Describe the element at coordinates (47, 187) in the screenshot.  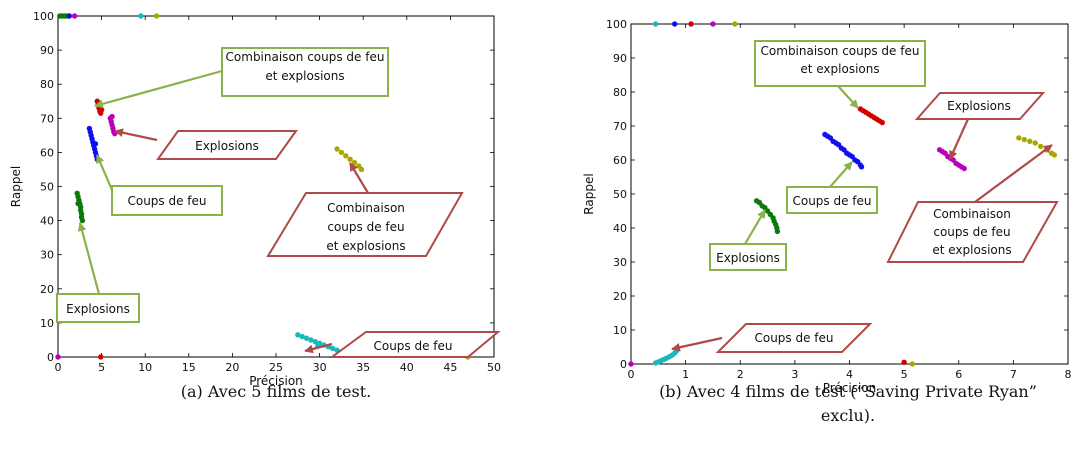
I see `y-tick-label: 50` at that location.